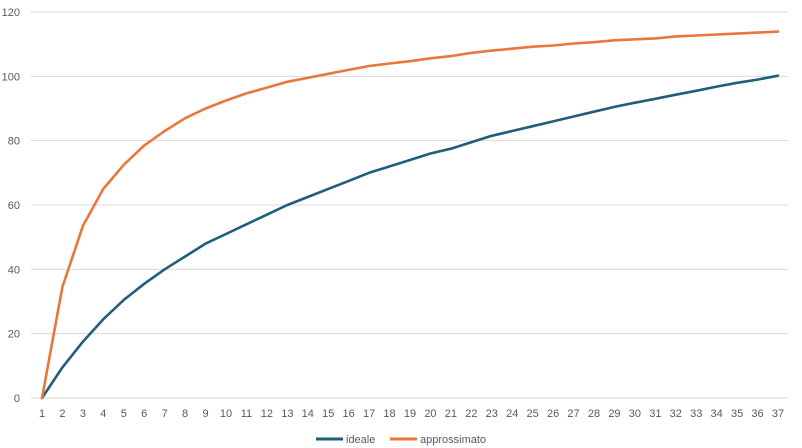 This screenshot has height=448, width=802. Describe the element at coordinates (144, 414) in the screenshot. I see `x-tick-label: 6` at that location.